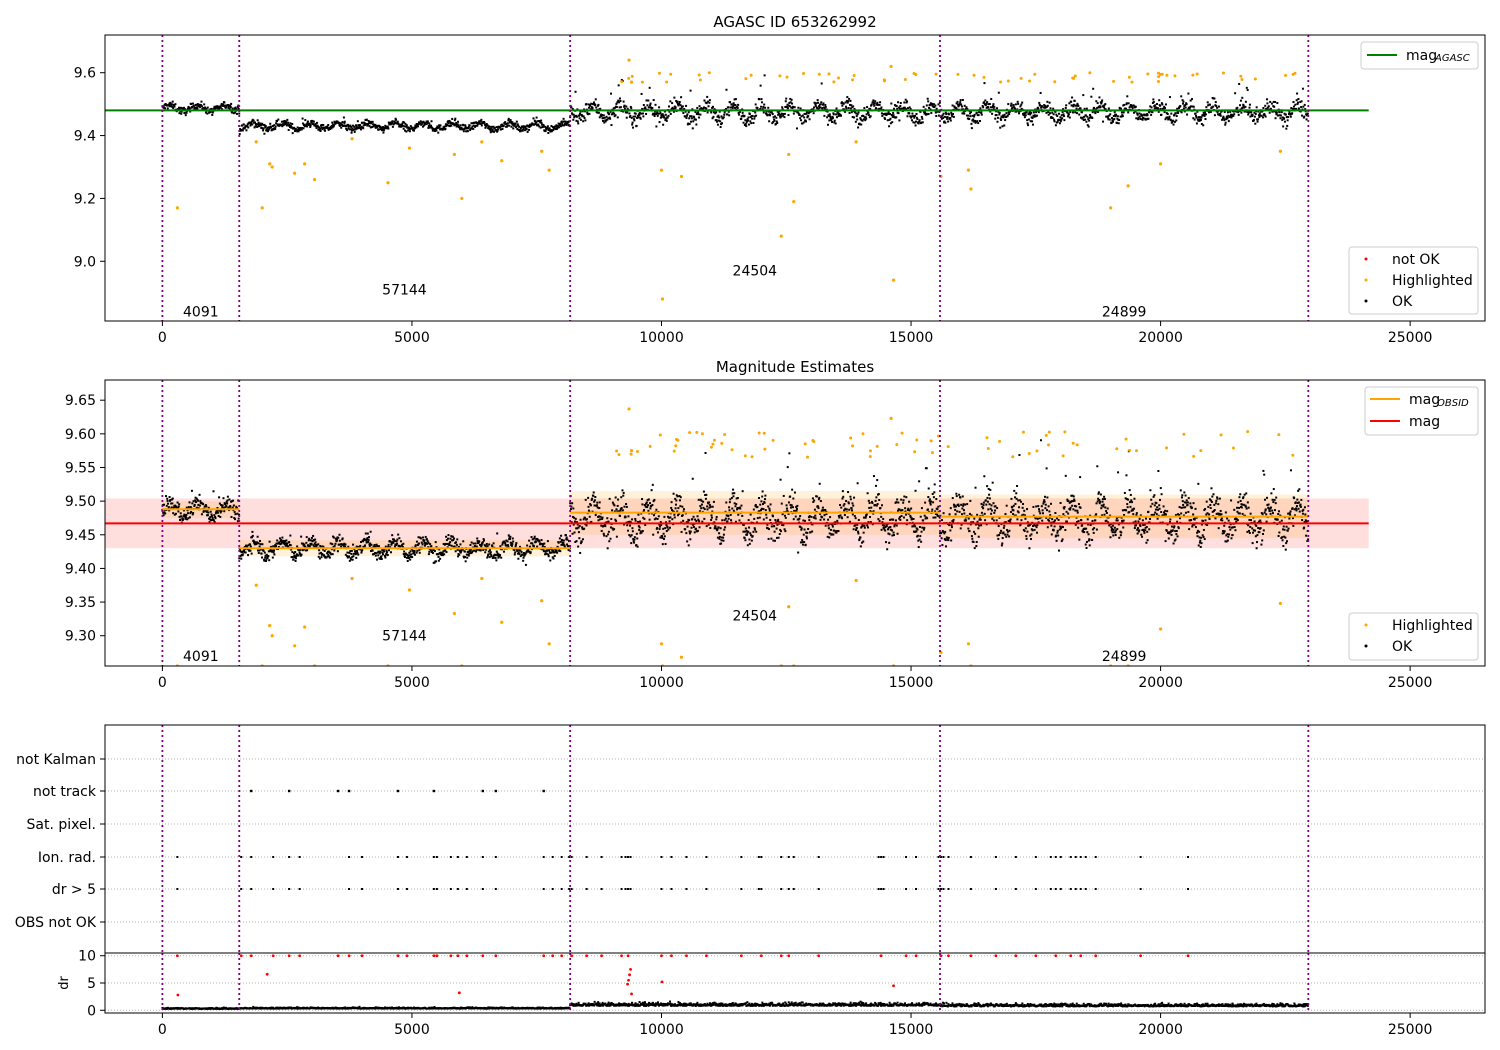 The height and width of the screenshot is (1050, 1500). I want to click on highlighted-point, so click(632, 76).